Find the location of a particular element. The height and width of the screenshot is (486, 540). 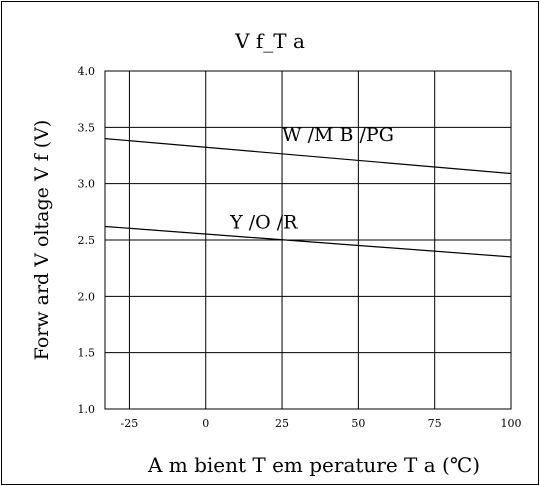

y-tick-label: 1.0 is located at coordinates (87, 409).